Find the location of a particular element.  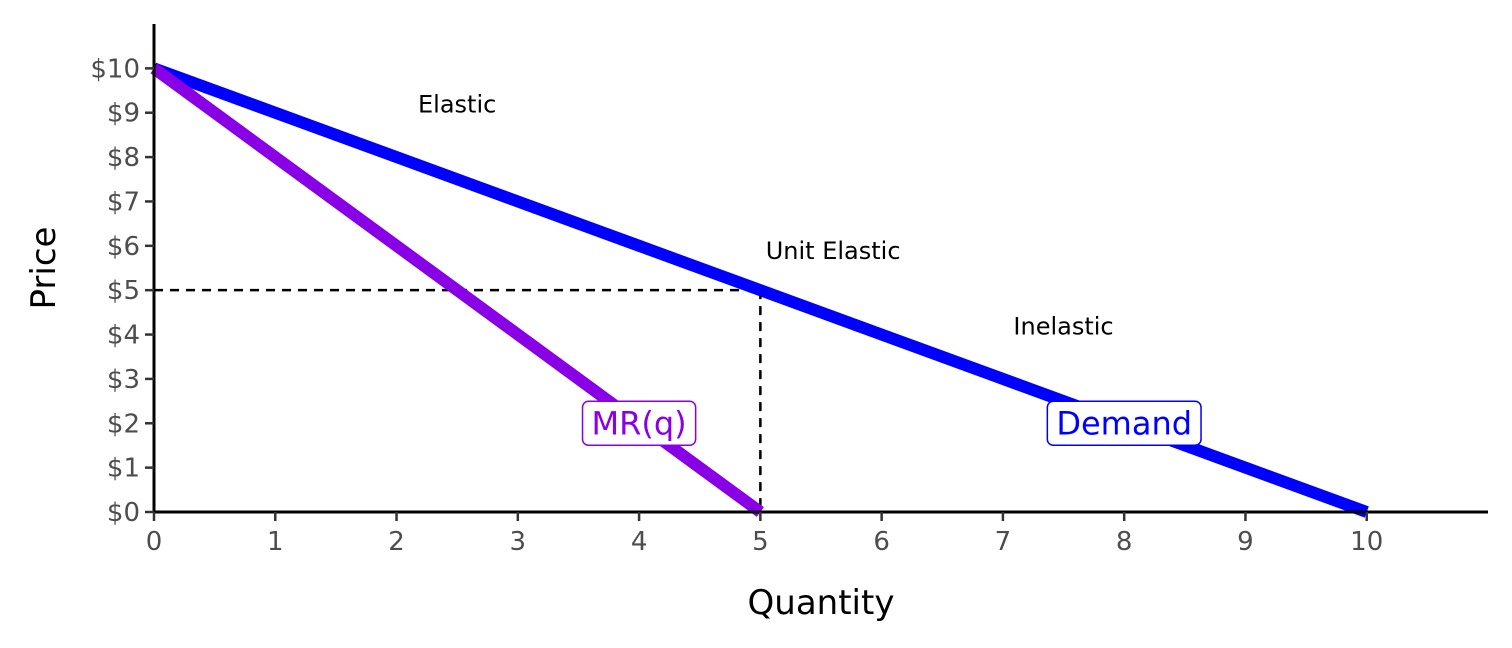

y-tick-label: $5 is located at coordinates (123, 291).